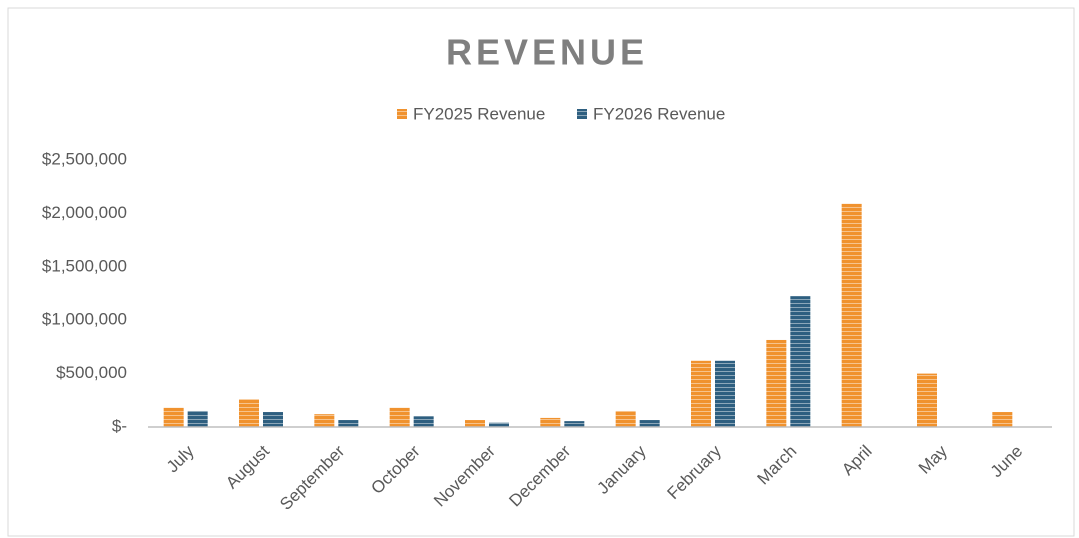  What do you see at coordinates (84, 265) in the screenshot?
I see `y-tick-label: $1,500,000` at bounding box center [84, 265].